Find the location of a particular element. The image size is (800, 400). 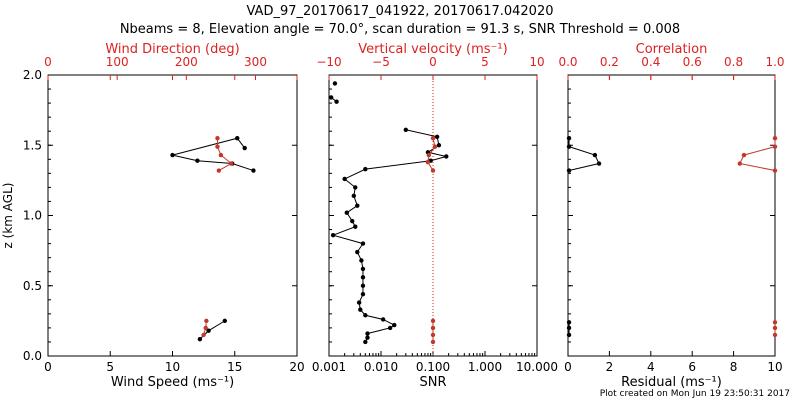

x-tick-label: 0.100 is located at coordinates (433, 367).